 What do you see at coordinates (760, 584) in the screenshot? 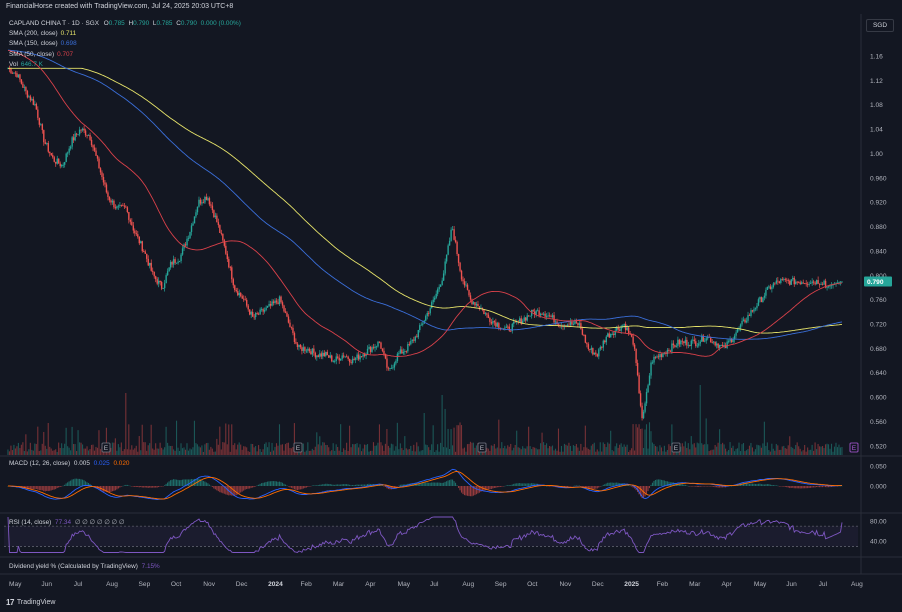
I see `x-tick-label: May` at bounding box center [760, 584].